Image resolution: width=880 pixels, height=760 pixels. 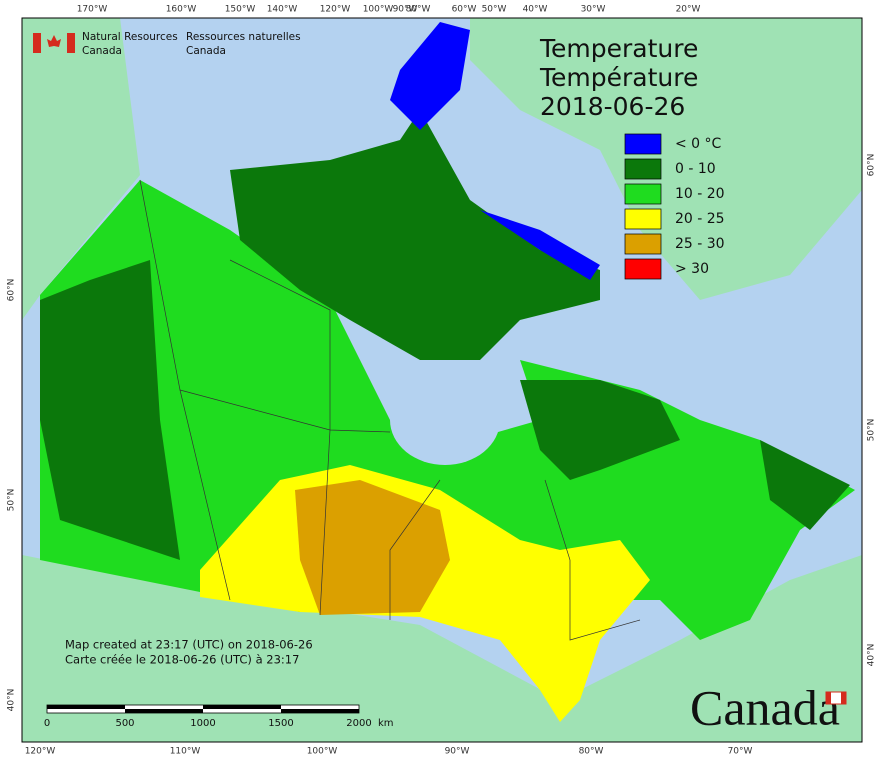 What do you see at coordinates (535, 10) in the screenshot?
I see `graticule-label: 40°W` at bounding box center [535, 10].